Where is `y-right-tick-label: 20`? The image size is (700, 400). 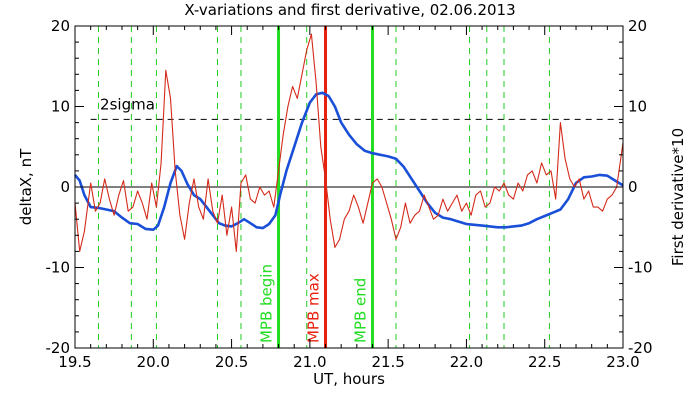 y-right-tick-label: 20 is located at coordinates (637, 26).